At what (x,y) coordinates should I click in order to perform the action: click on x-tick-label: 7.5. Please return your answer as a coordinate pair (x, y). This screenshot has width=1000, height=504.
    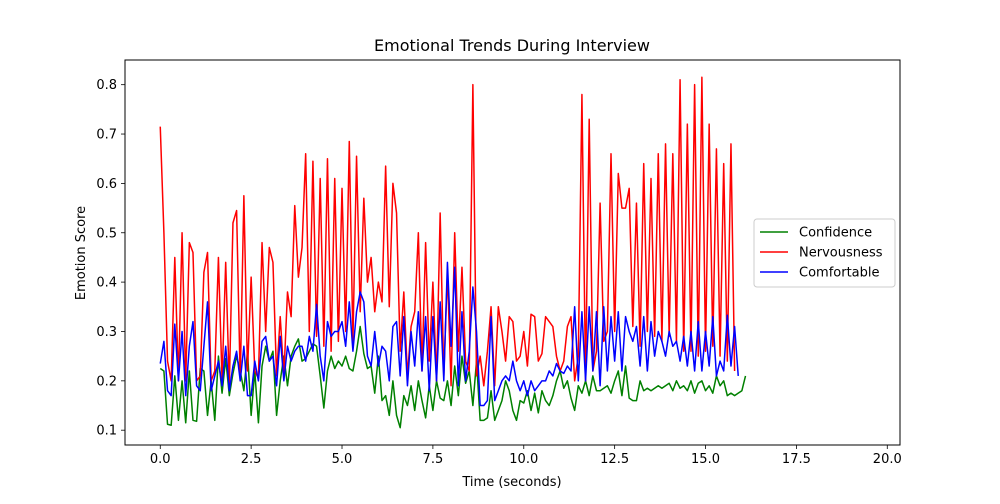
    Looking at the image, I should click on (433, 459).